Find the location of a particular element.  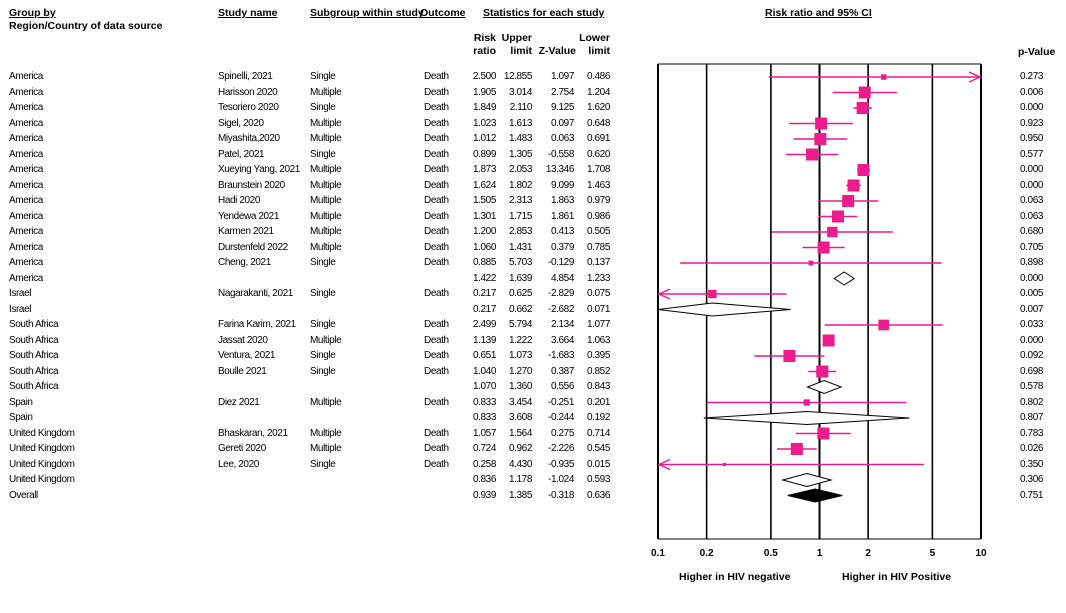

header-group-by: Group by is located at coordinates (32, 13).